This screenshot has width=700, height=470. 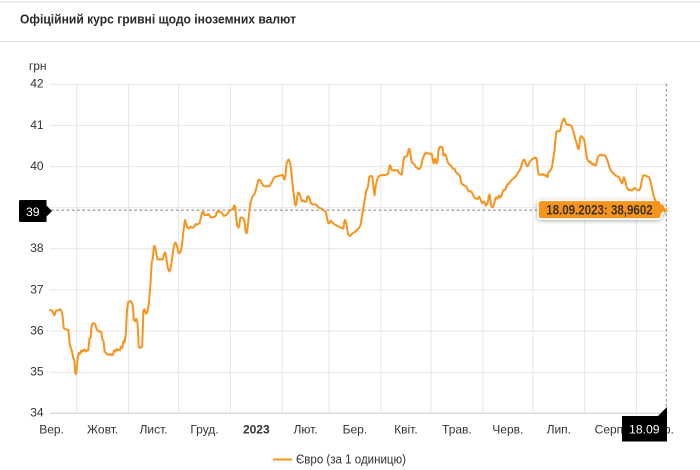 I want to click on svg-text: Лют., so click(x=306, y=430).